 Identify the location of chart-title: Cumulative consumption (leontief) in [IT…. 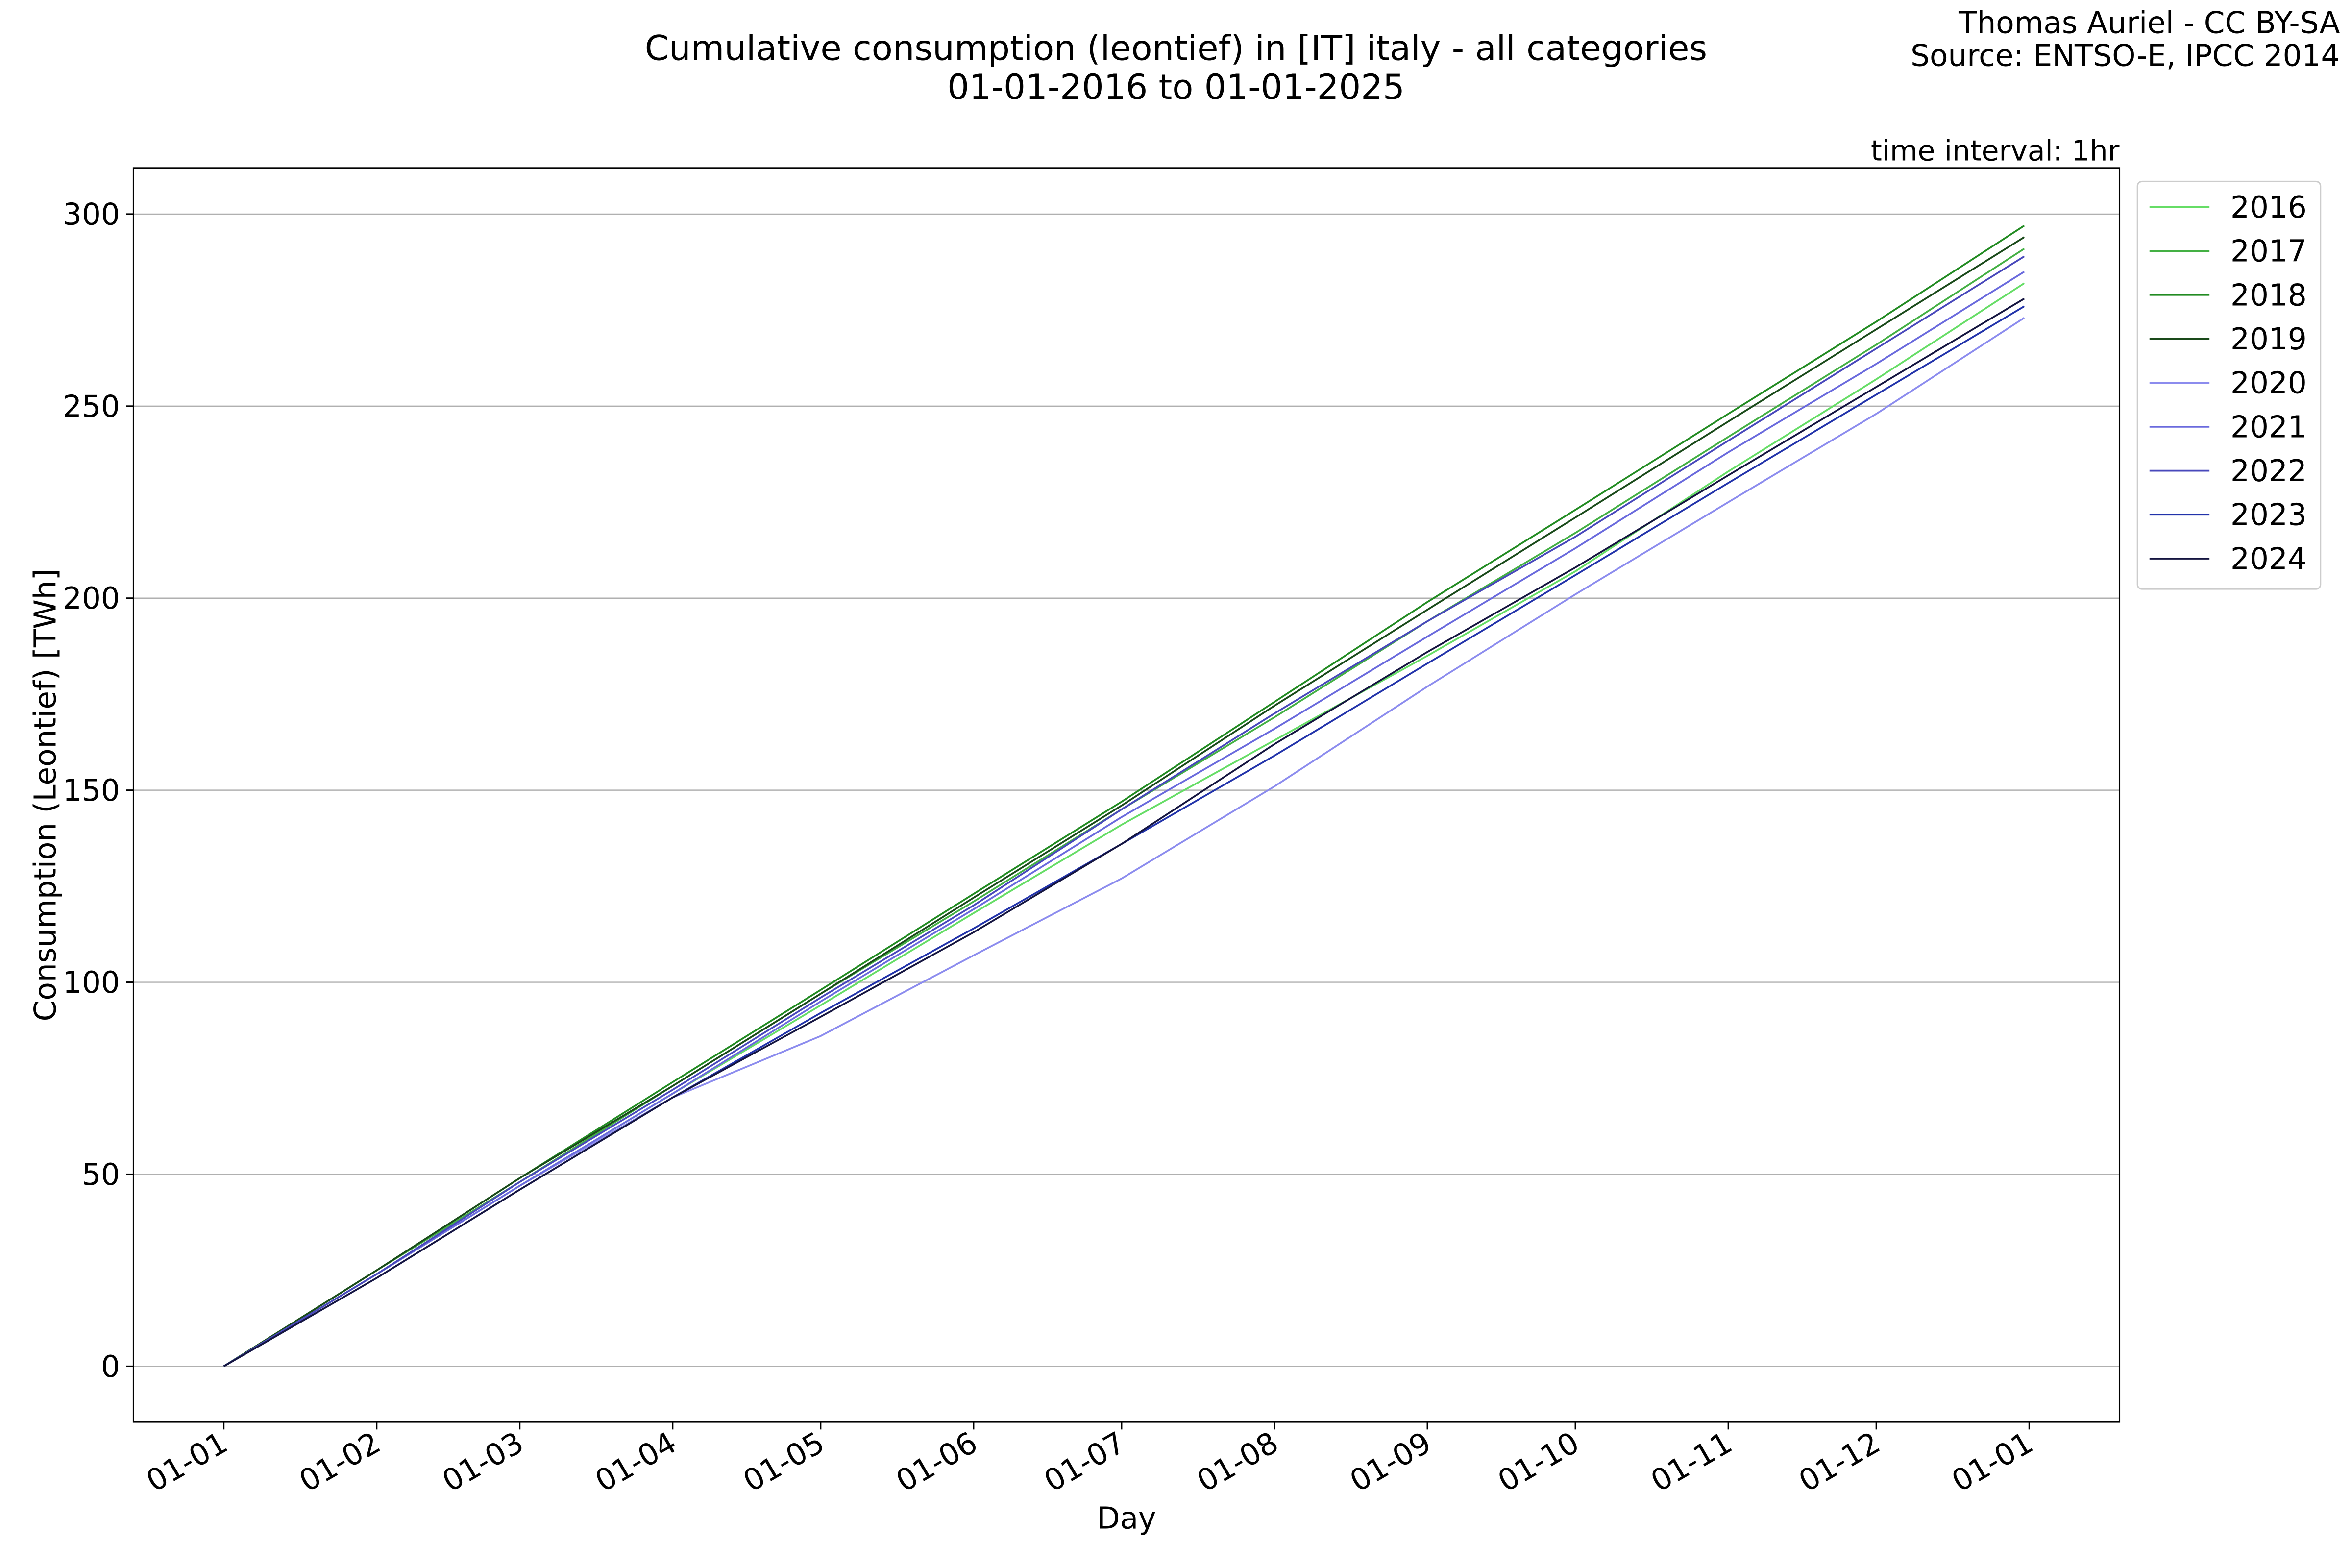
(1176, 48).